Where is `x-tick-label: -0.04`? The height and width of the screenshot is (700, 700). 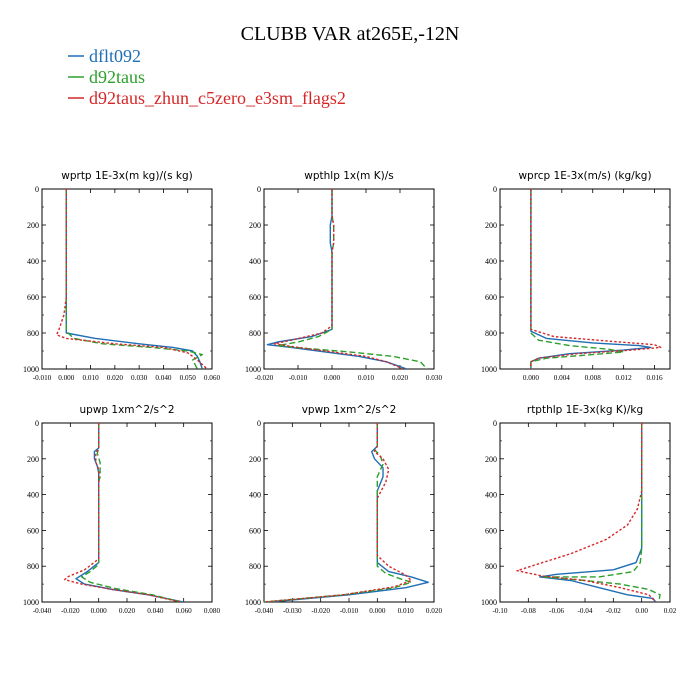 x-tick-label: -0.04 is located at coordinates (585, 611).